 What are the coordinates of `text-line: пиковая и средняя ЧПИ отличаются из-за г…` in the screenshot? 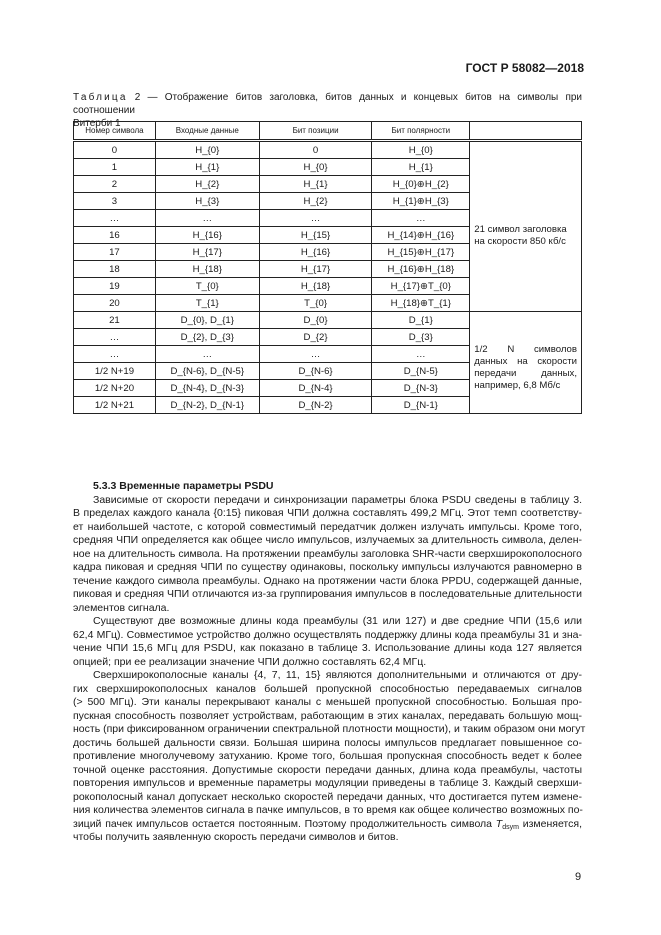 It's located at (327, 594).